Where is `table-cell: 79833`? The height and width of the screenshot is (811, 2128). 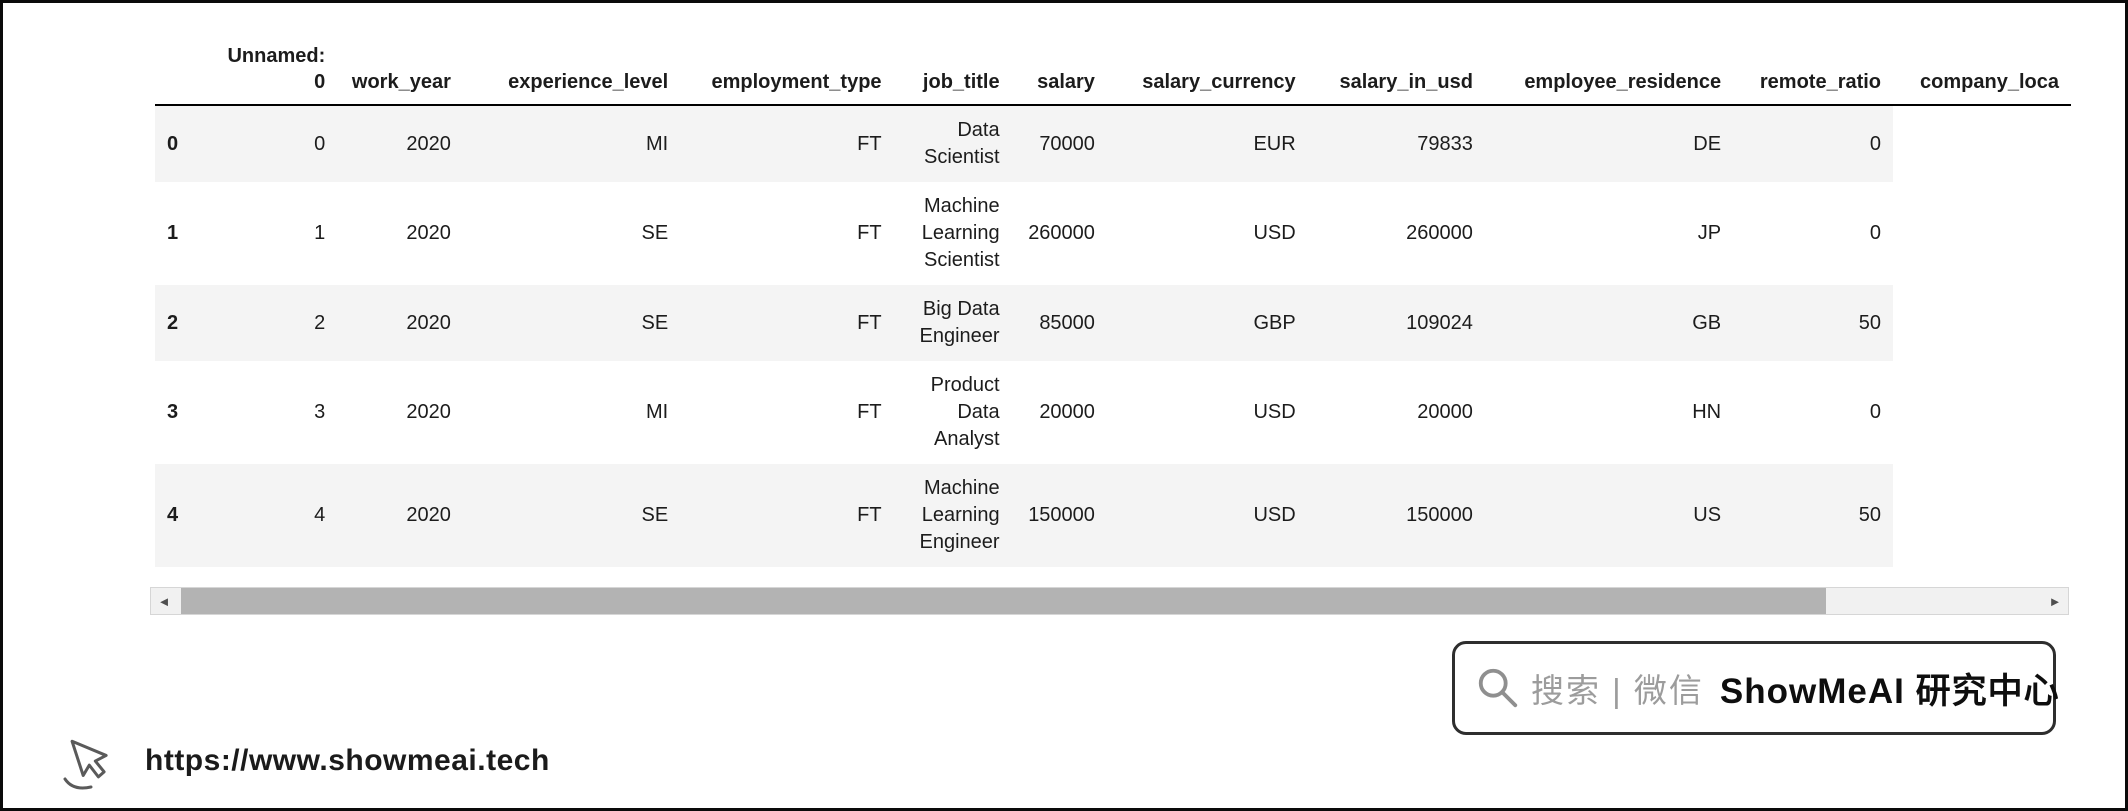
table-cell: 79833 is located at coordinates (1445, 143).